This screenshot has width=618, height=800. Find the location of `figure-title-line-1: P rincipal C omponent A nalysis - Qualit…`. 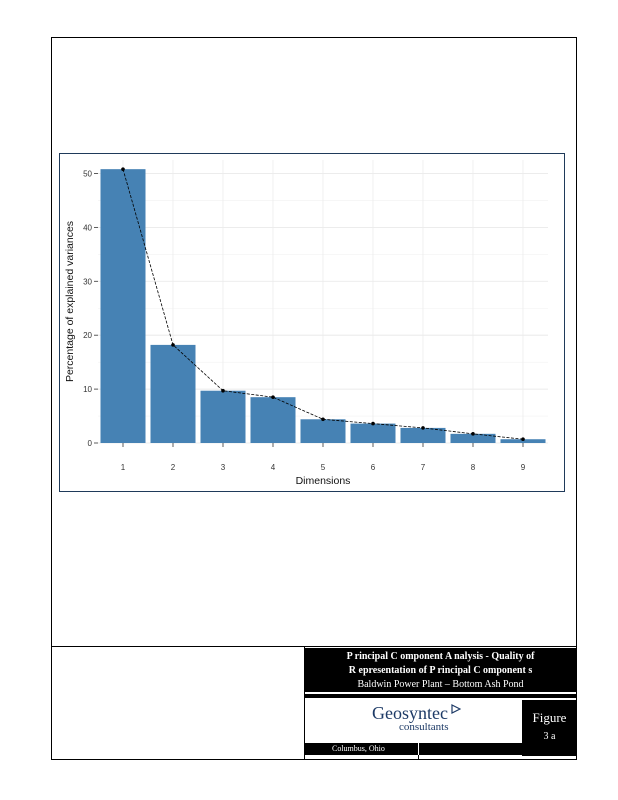

figure-title-line-1: P rincipal C omponent A nalysis - Qualit… is located at coordinates (440, 656).